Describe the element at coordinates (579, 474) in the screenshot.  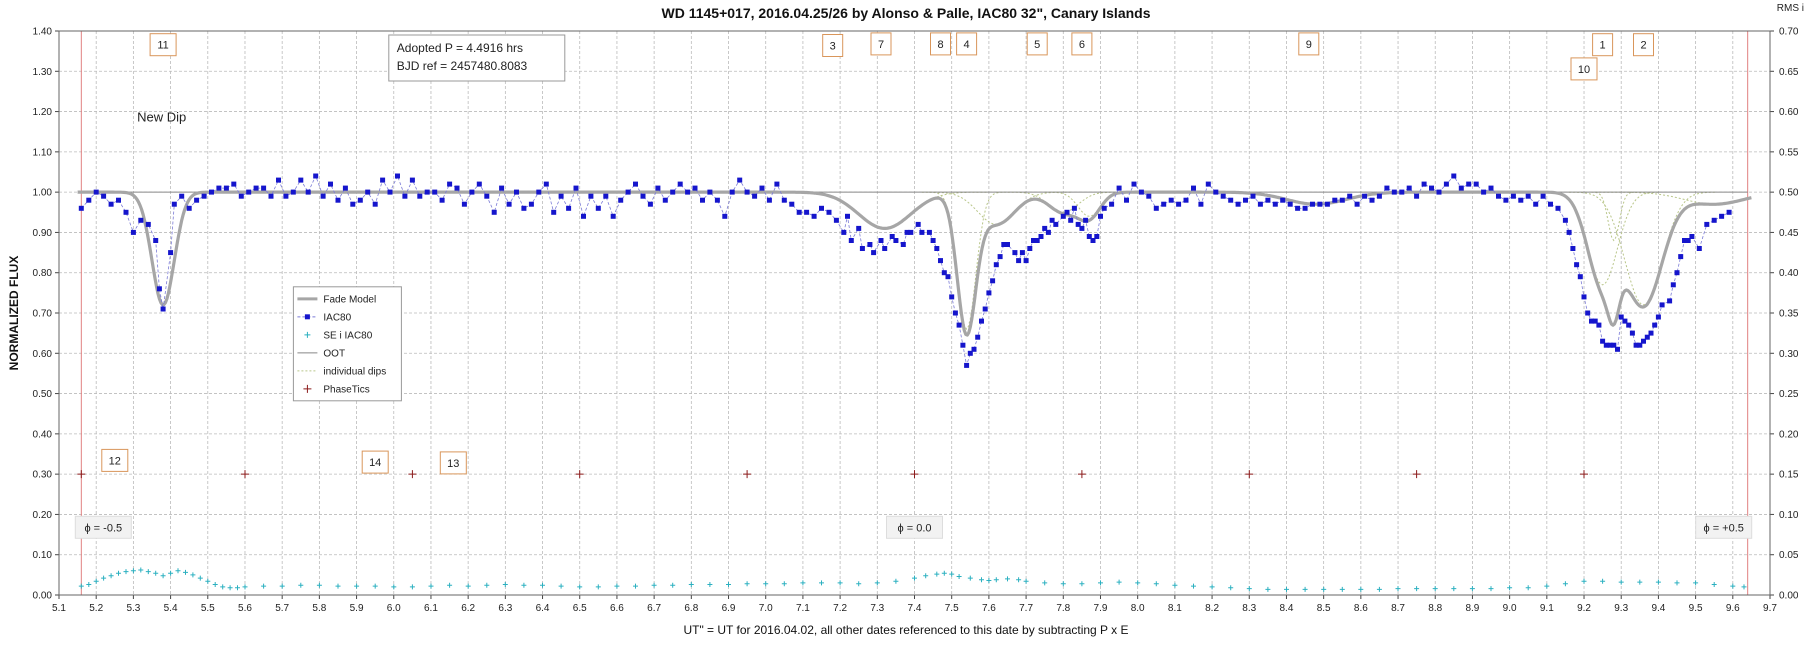
I see `phase-tic` at that location.